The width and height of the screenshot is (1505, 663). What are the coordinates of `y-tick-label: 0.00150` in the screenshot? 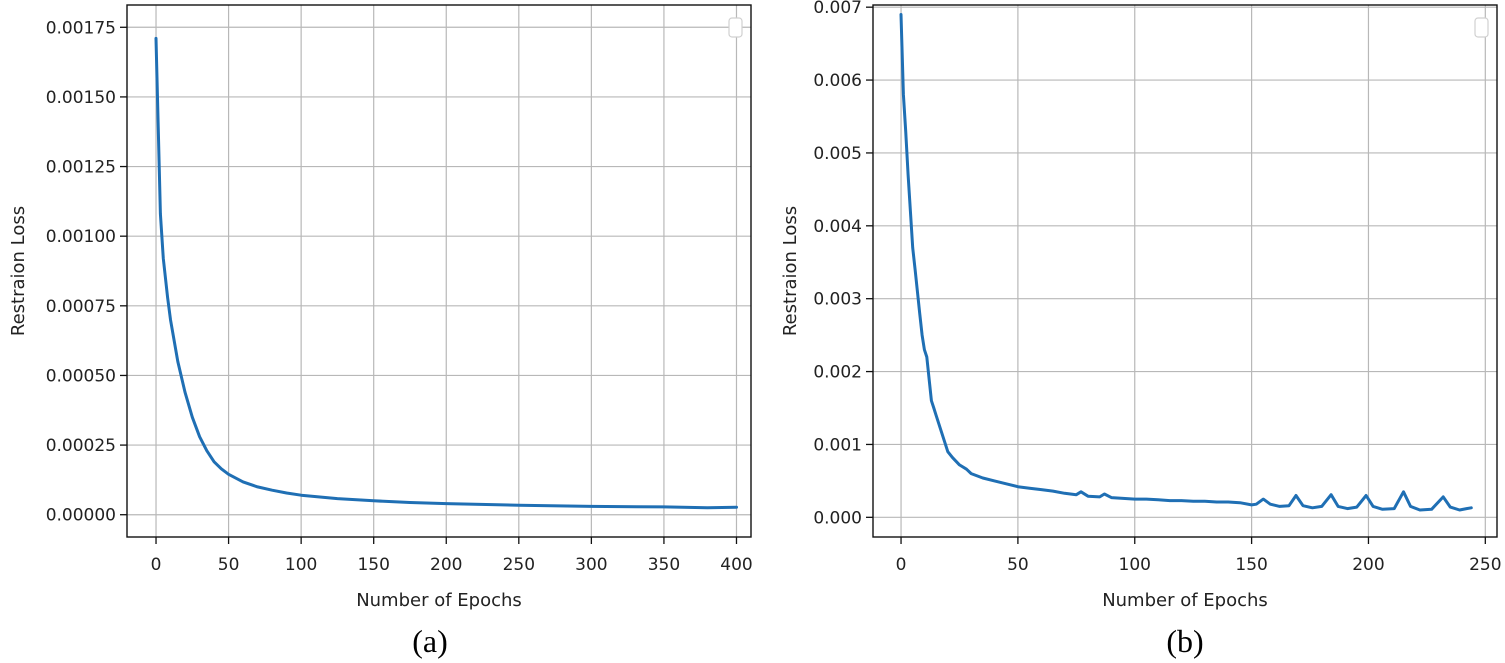 It's located at (81, 98).